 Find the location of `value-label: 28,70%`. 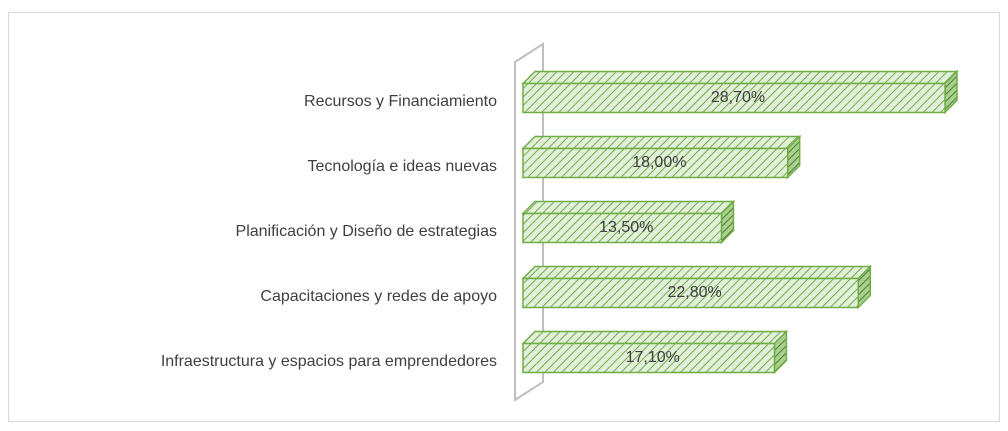

value-label: 28,70% is located at coordinates (738, 97).